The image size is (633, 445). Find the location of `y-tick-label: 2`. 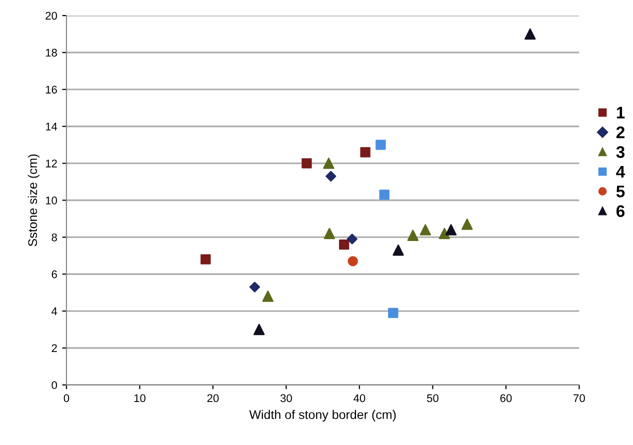

y-tick-label: 2 is located at coordinates (54, 348).